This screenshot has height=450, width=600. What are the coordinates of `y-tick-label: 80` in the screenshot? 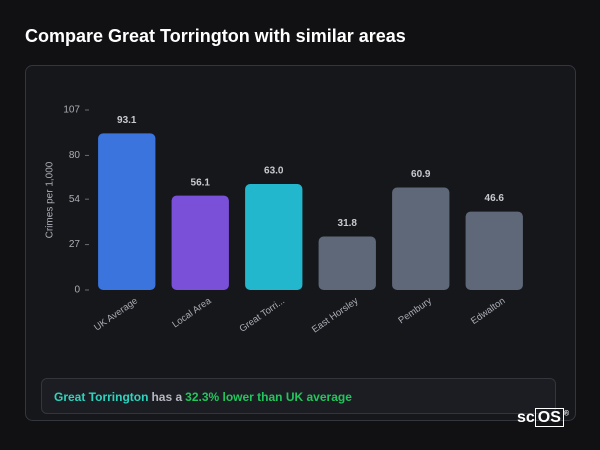 It's located at (75, 155).